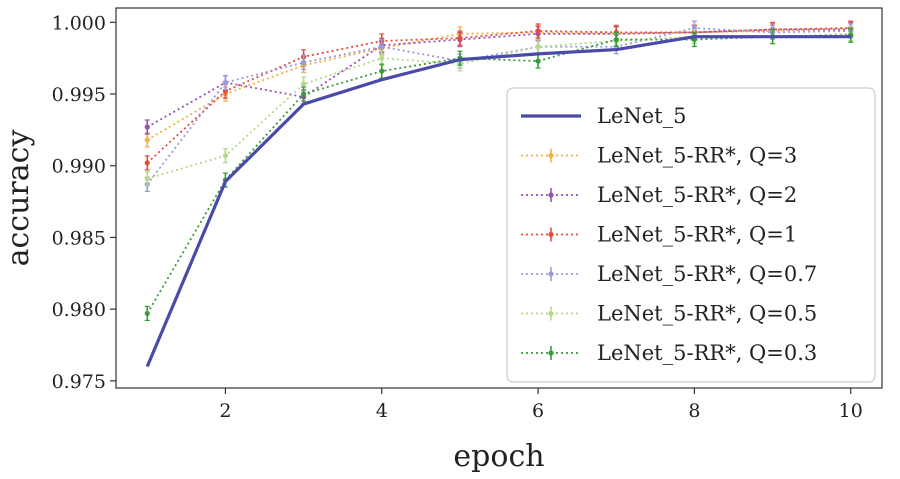 This screenshot has width=900, height=479. What do you see at coordinates (707, 314) in the screenshot?
I see `legend-label: LeNet_5-RR*, Q=0.5` at bounding box center [707, 314].